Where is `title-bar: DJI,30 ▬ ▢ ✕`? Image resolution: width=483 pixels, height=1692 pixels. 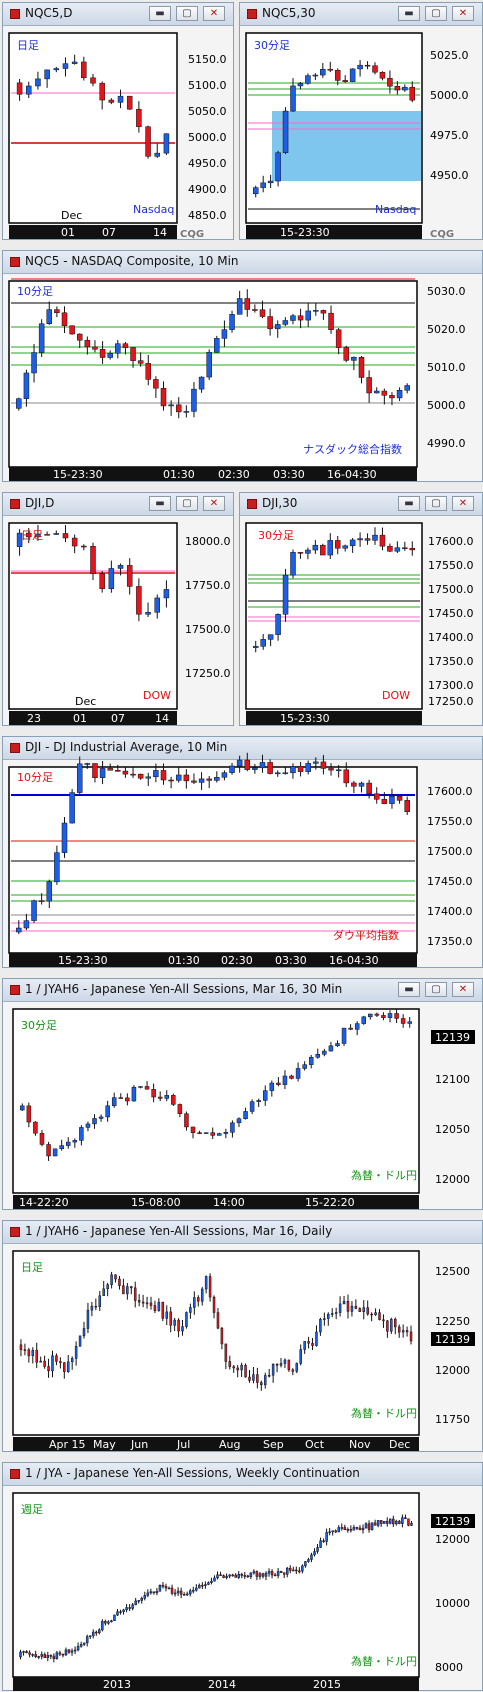
title-bar: DJI,30 ▬ ▢ ✕ is located at coordinates (361, 504).